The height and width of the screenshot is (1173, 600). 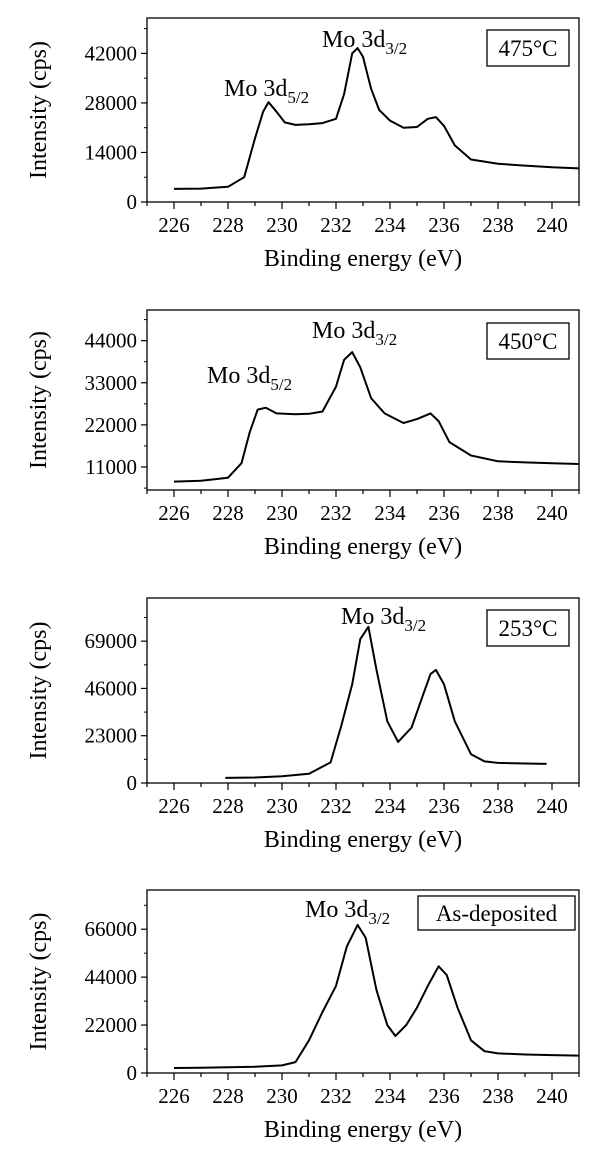 What do you see at coordinates (111, 929) in the screenshot?
I see `y-tick-label: 66000` at bounding box center [111, 929].